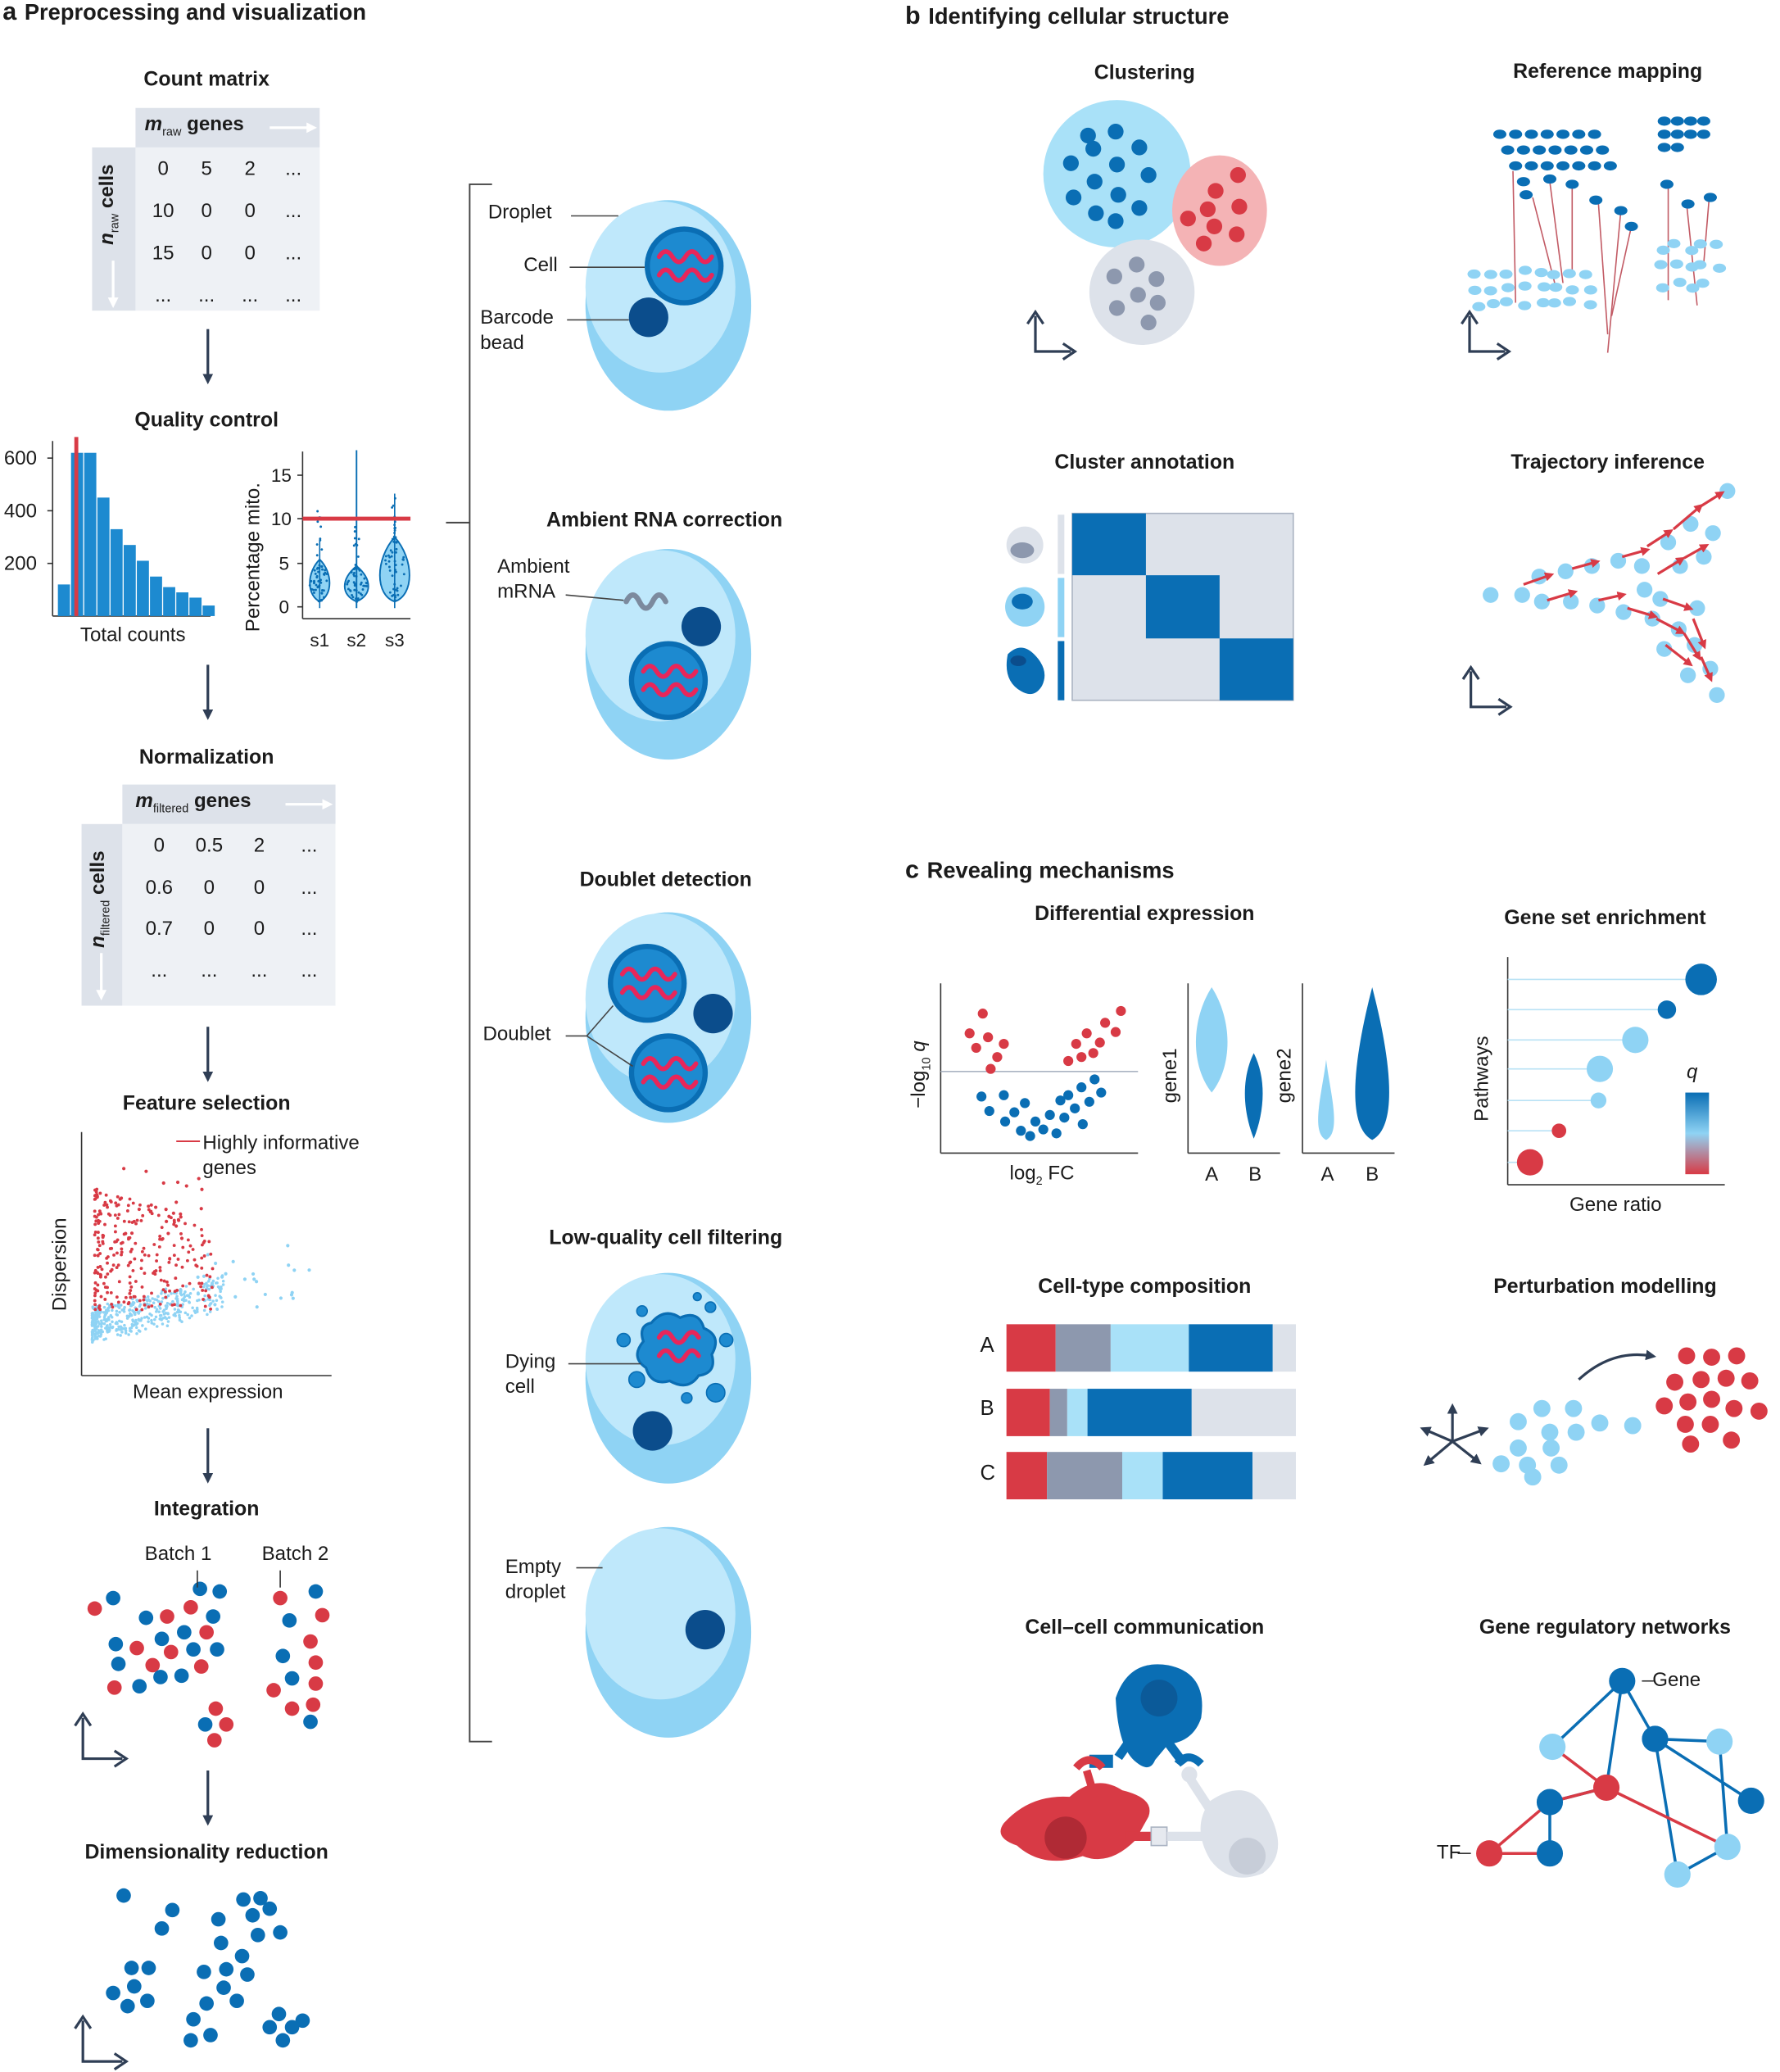  Describe the element at coordinates (1139, 1771) in the screenshot. I see `cell-communication-graphic` at that location.